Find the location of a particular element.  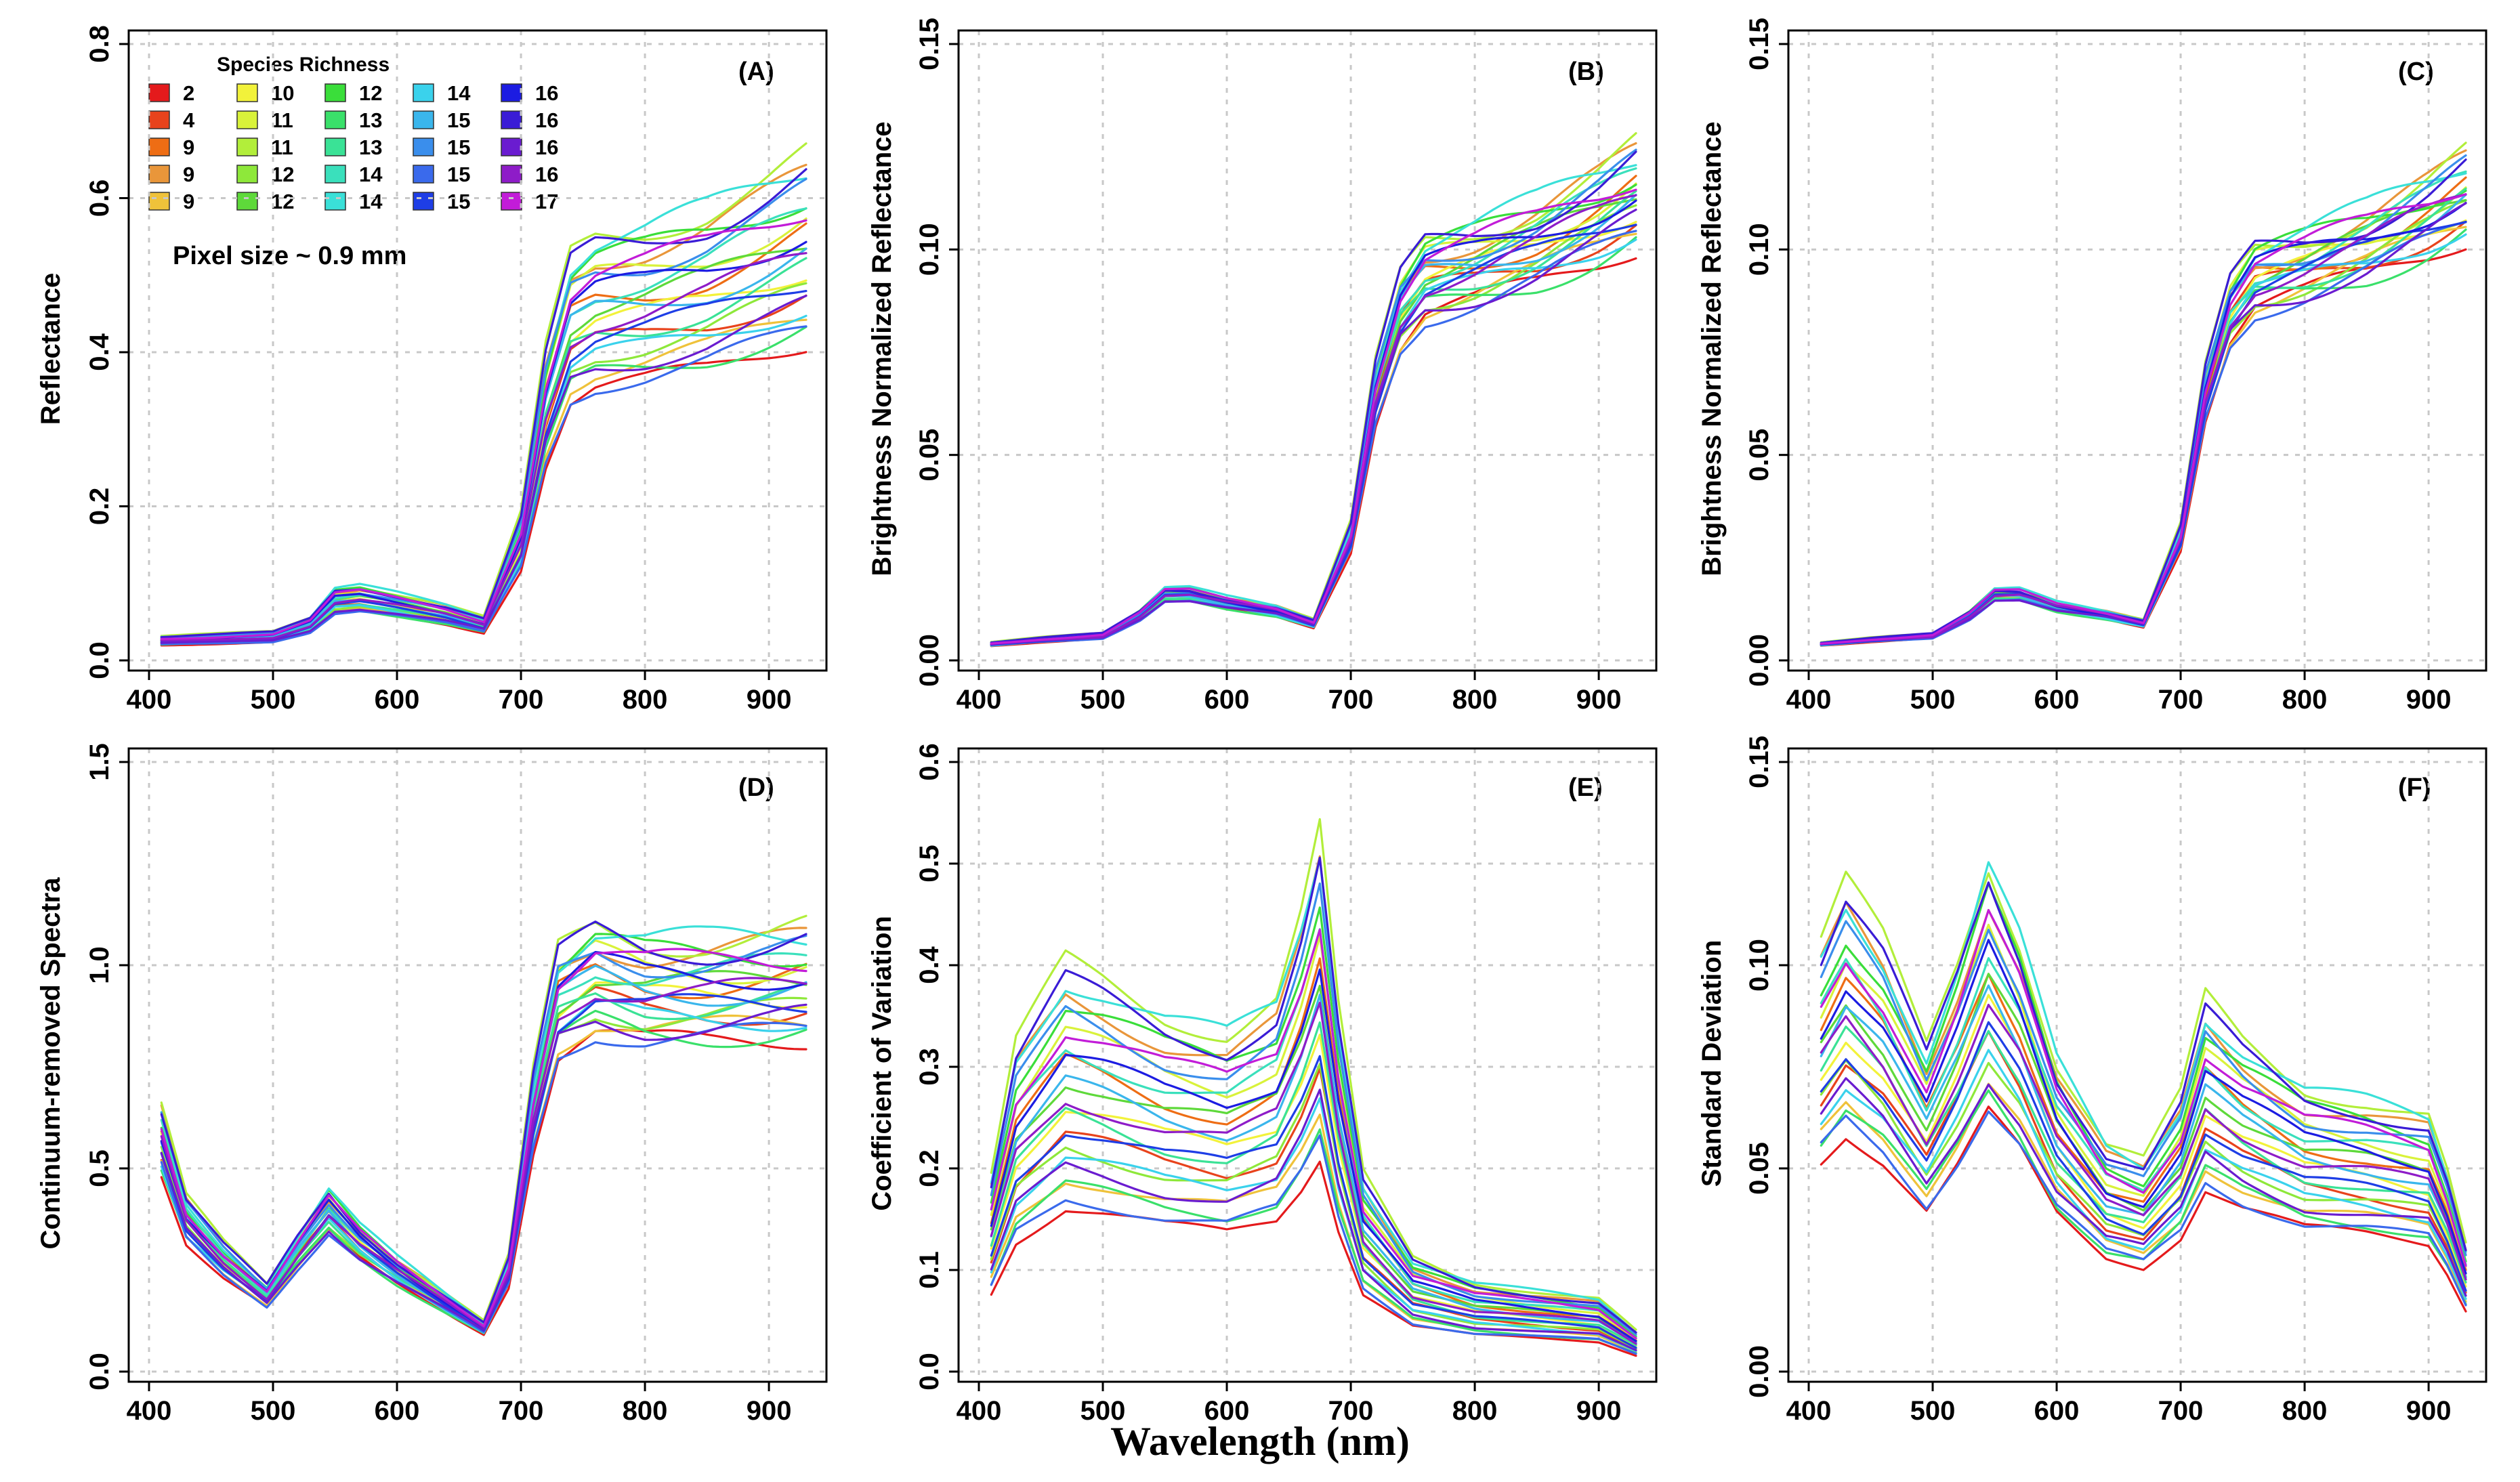

panel-d: Continuum-removed Spectra (D) is located at coordinates (405, 1011).